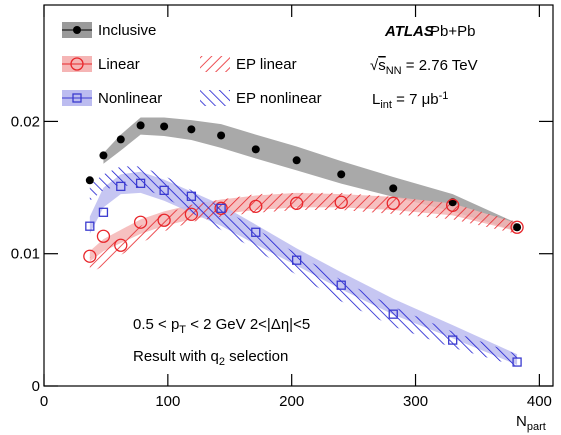 This screenshot has height=435, width=561. I want to click on text-part: -1, so click(444, 96).